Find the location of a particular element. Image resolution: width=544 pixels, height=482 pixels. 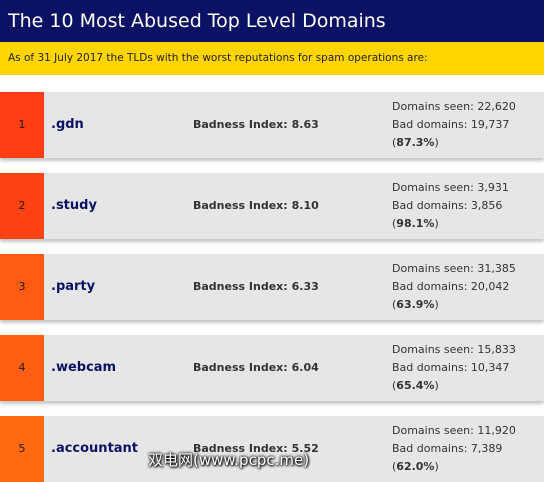

bad-domains-value: 10,347 is located at coordinates (490, 367).